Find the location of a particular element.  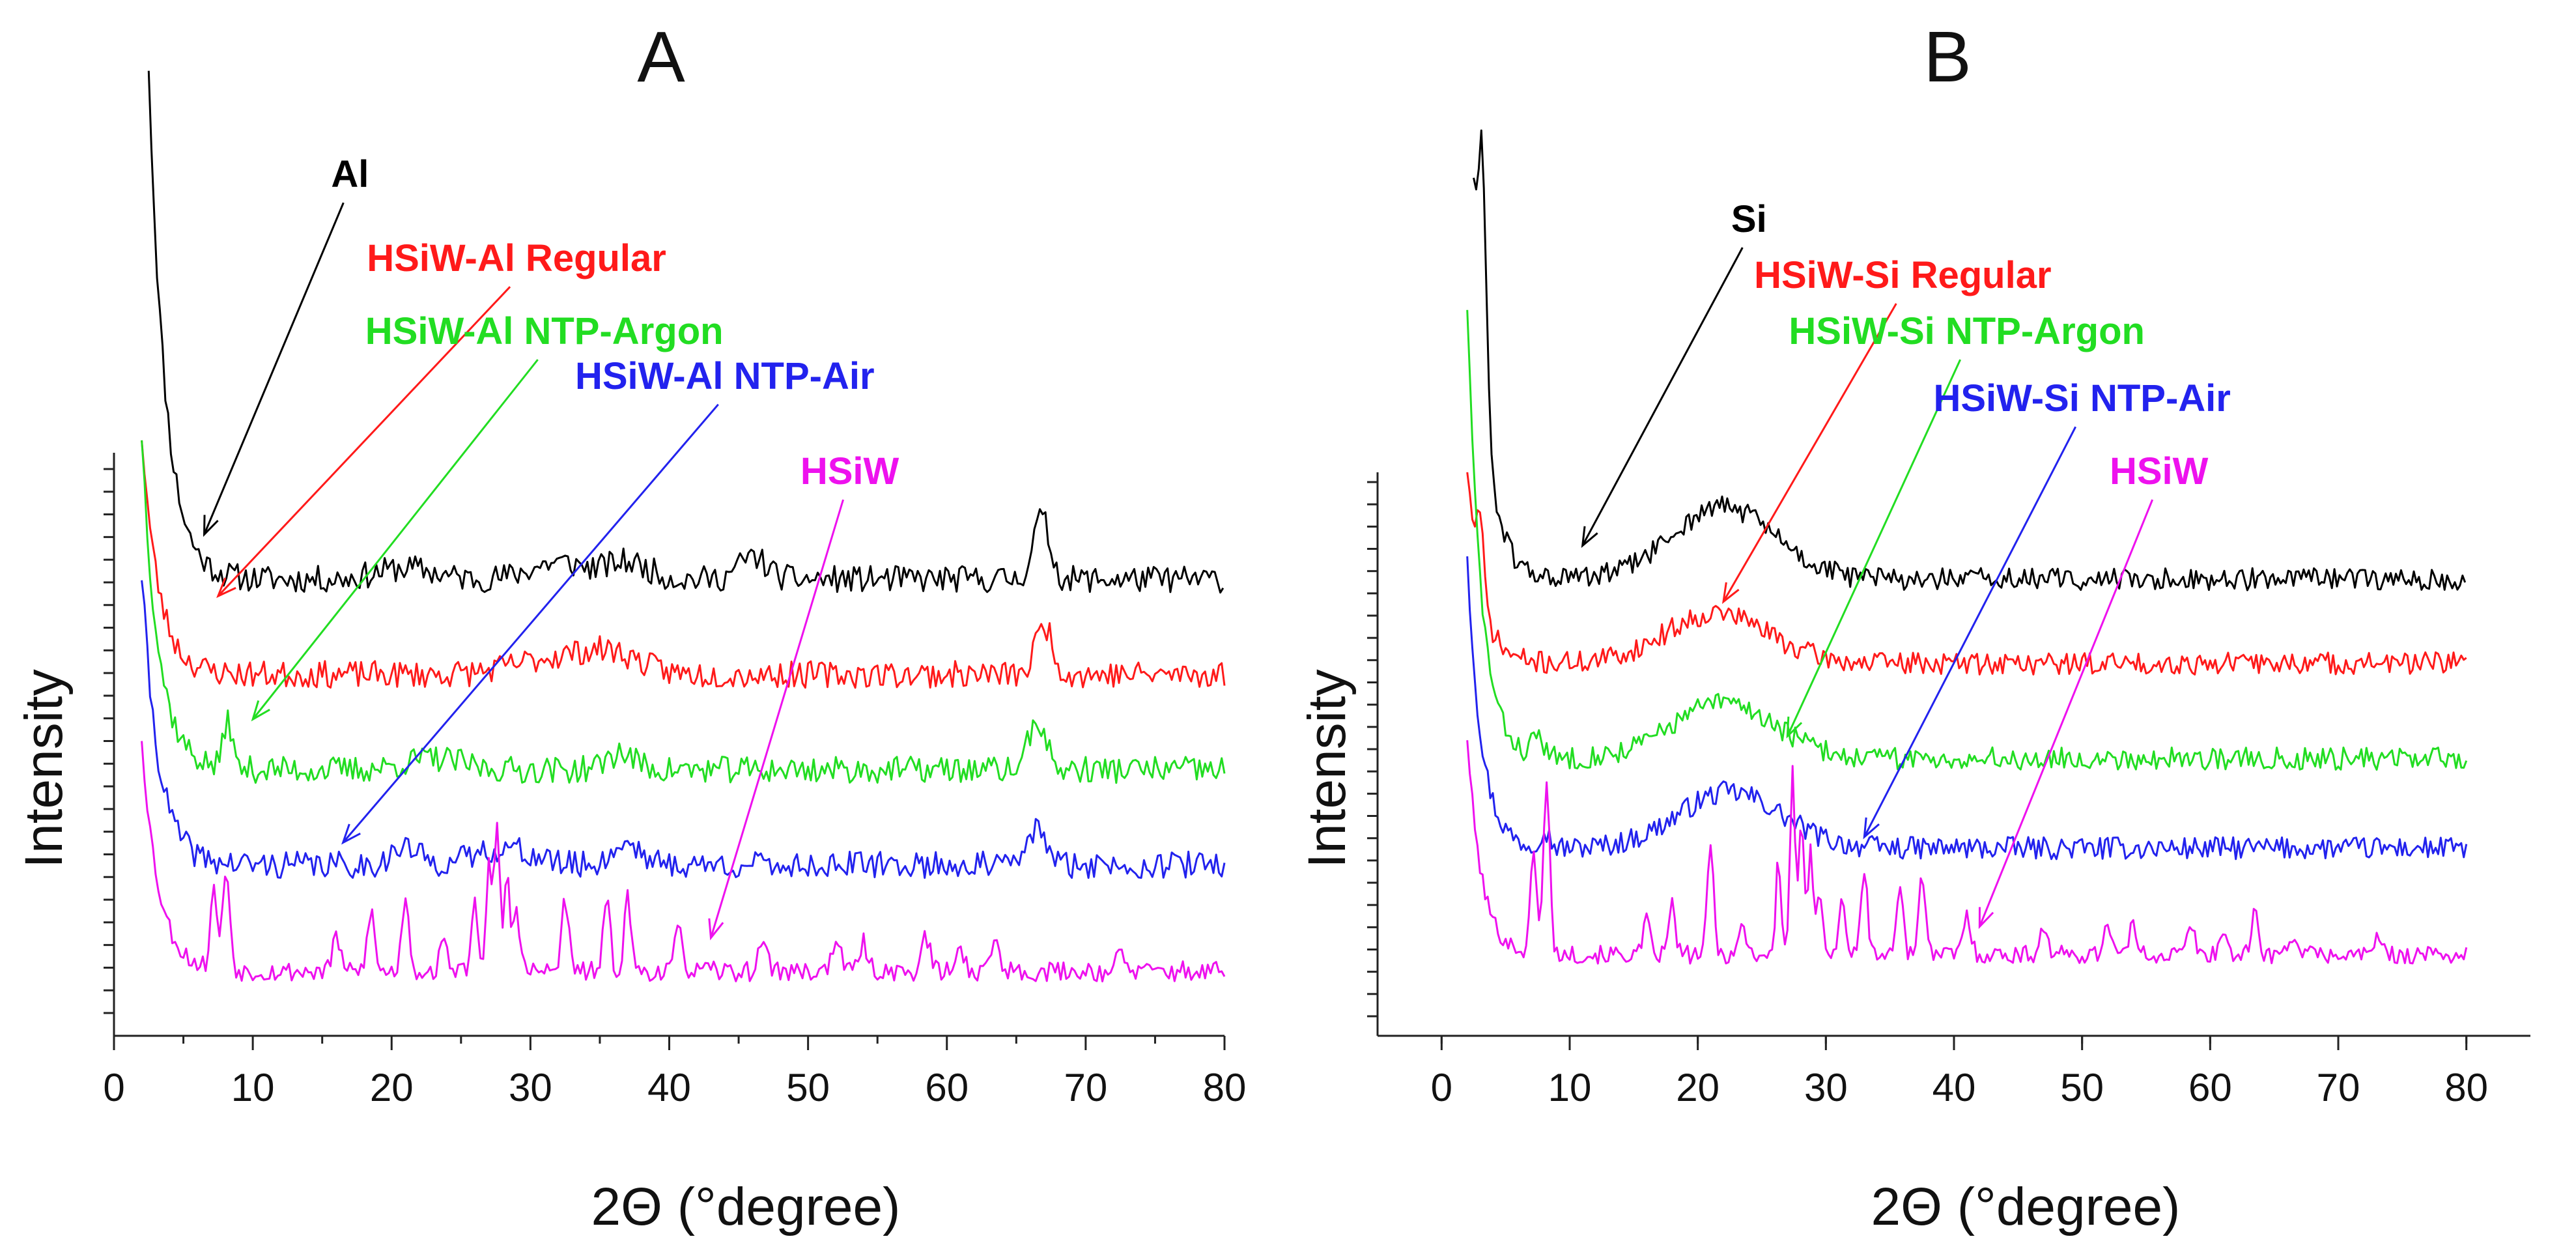

arrowhead-si is located at coordinates (1589, 538).